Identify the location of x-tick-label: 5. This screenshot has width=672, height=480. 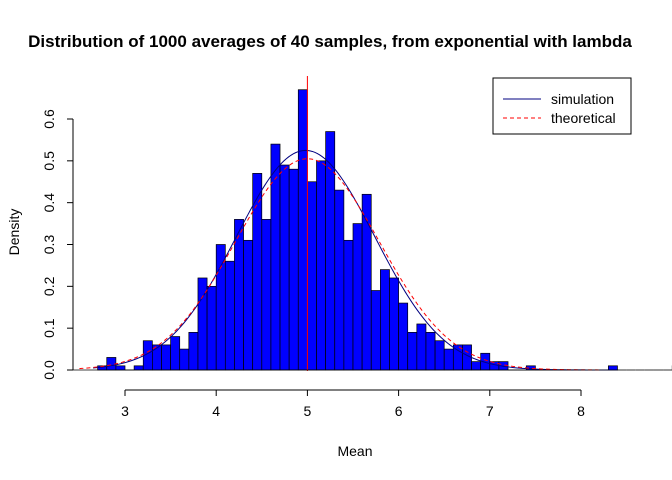
(308, 411).